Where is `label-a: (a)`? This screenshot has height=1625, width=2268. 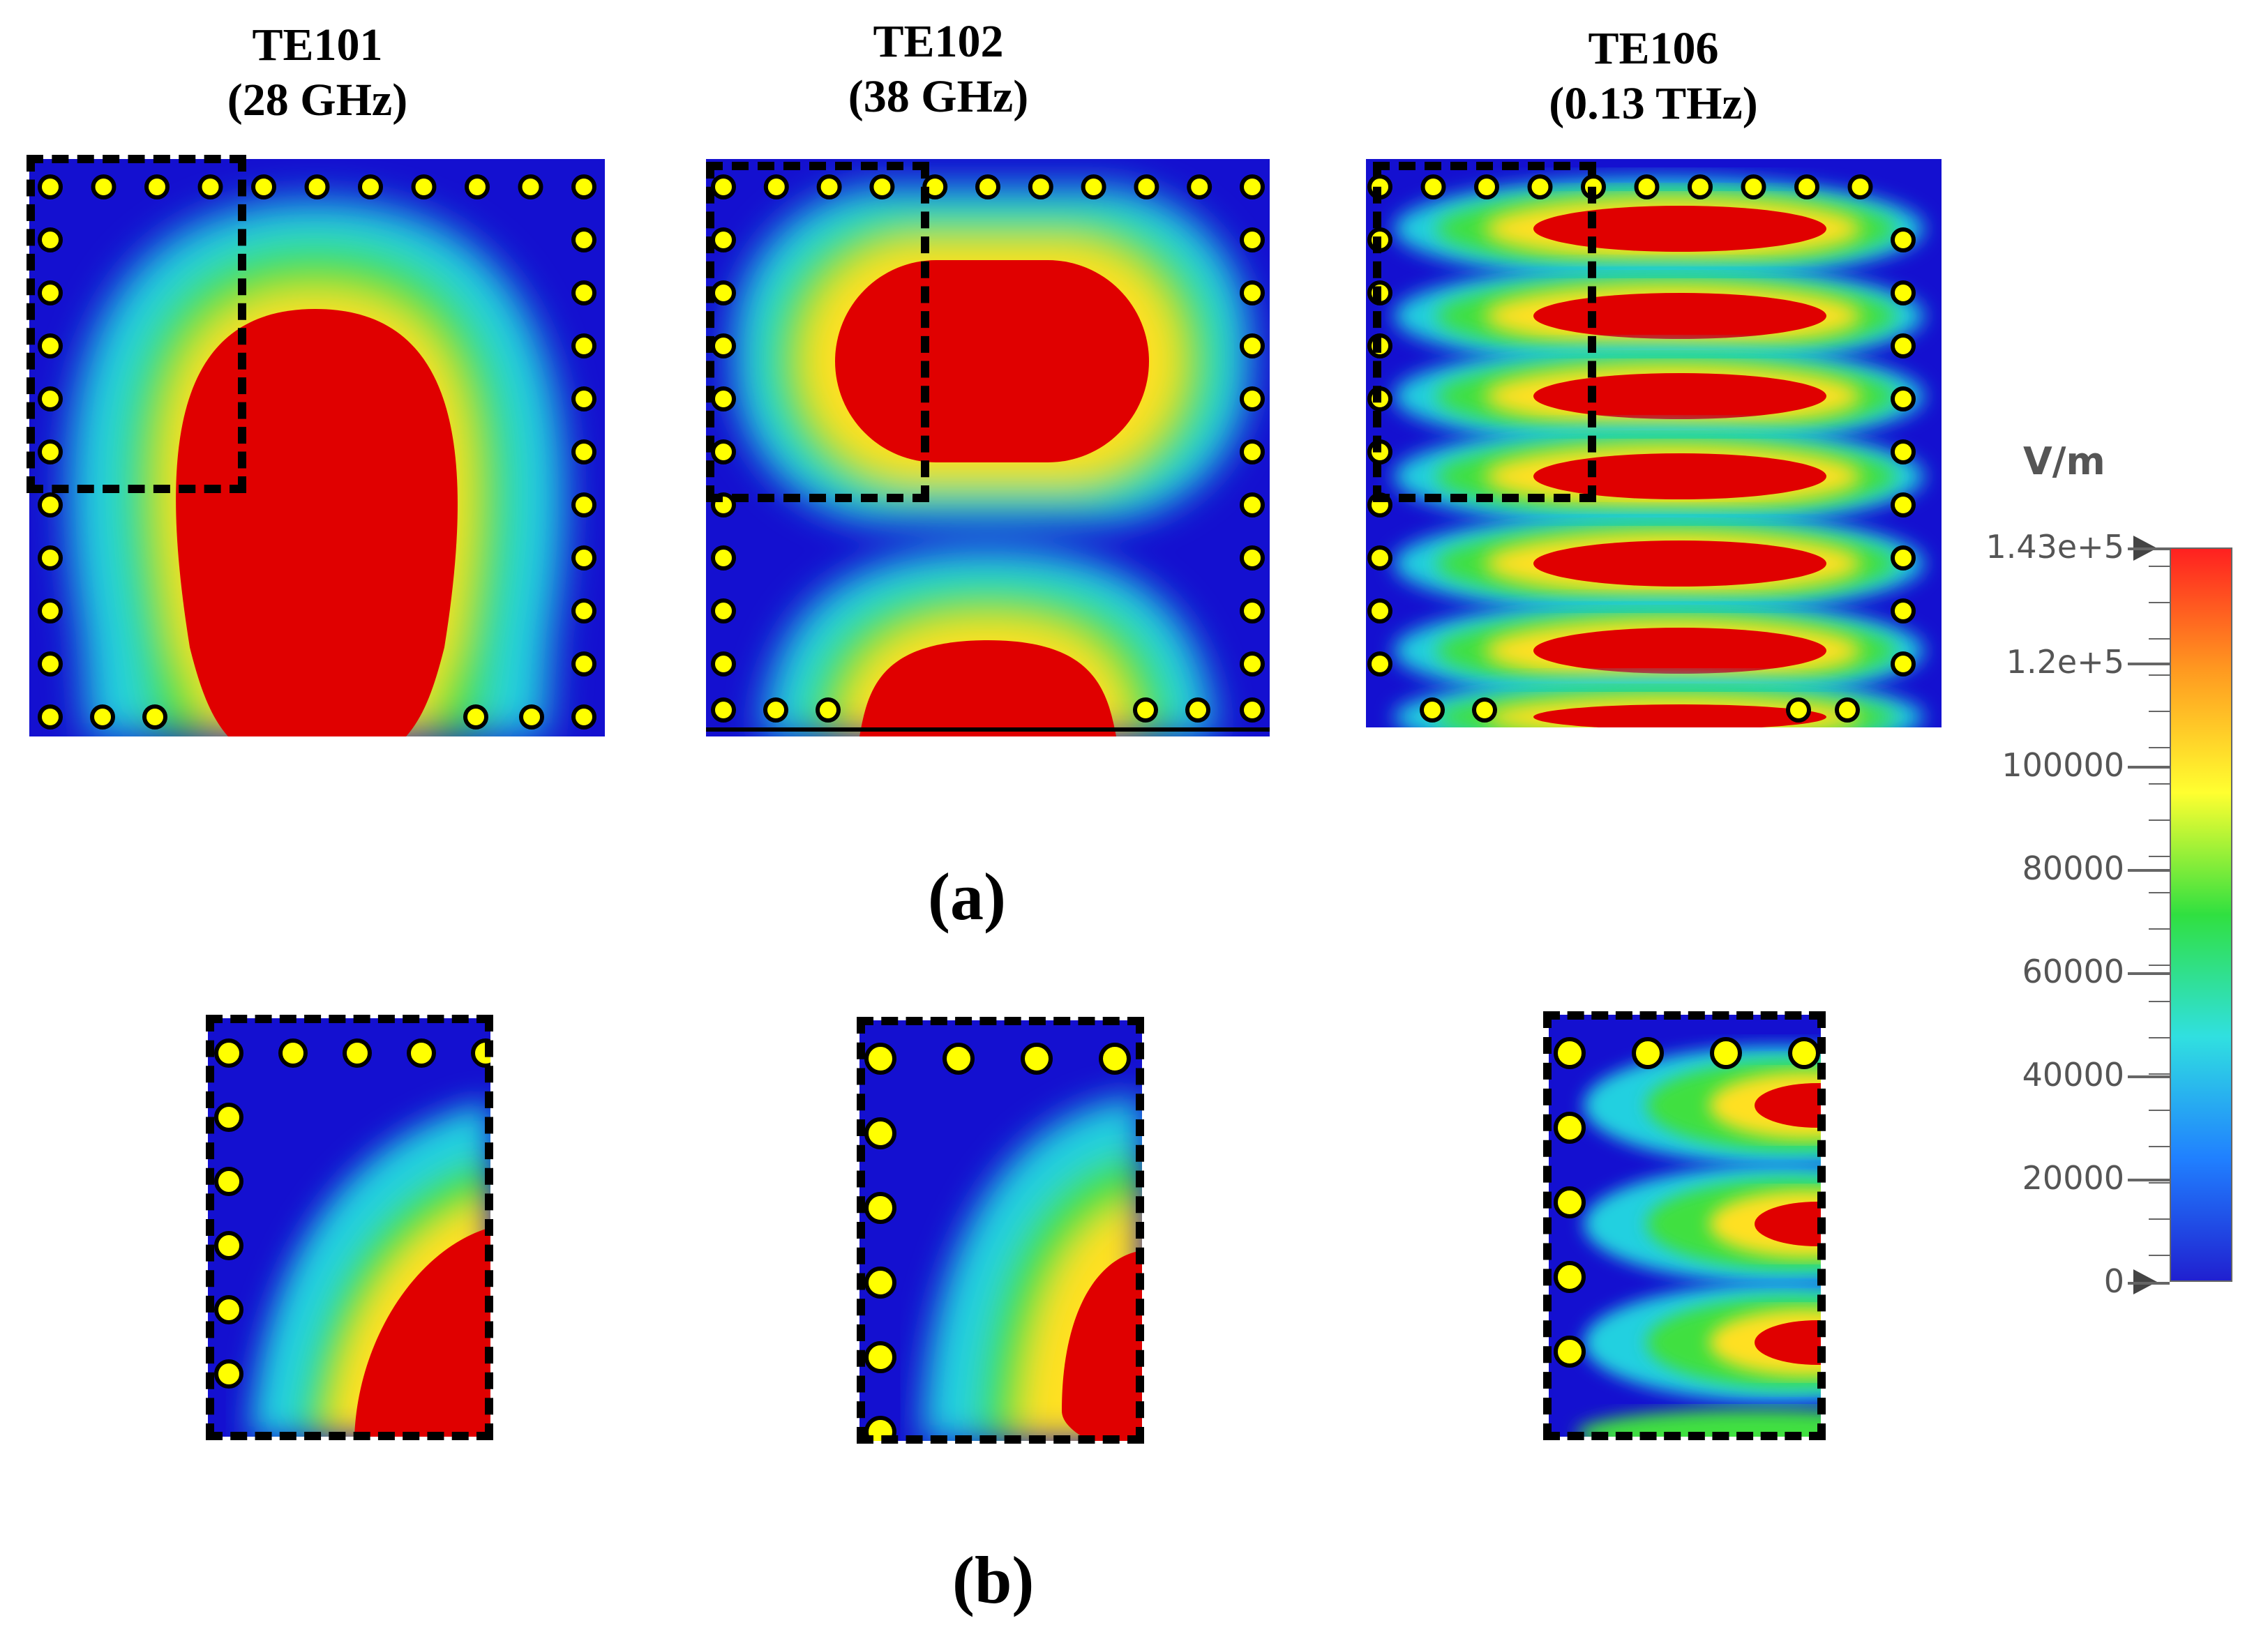 label-a: (a) is located at coordinates (967, 896).